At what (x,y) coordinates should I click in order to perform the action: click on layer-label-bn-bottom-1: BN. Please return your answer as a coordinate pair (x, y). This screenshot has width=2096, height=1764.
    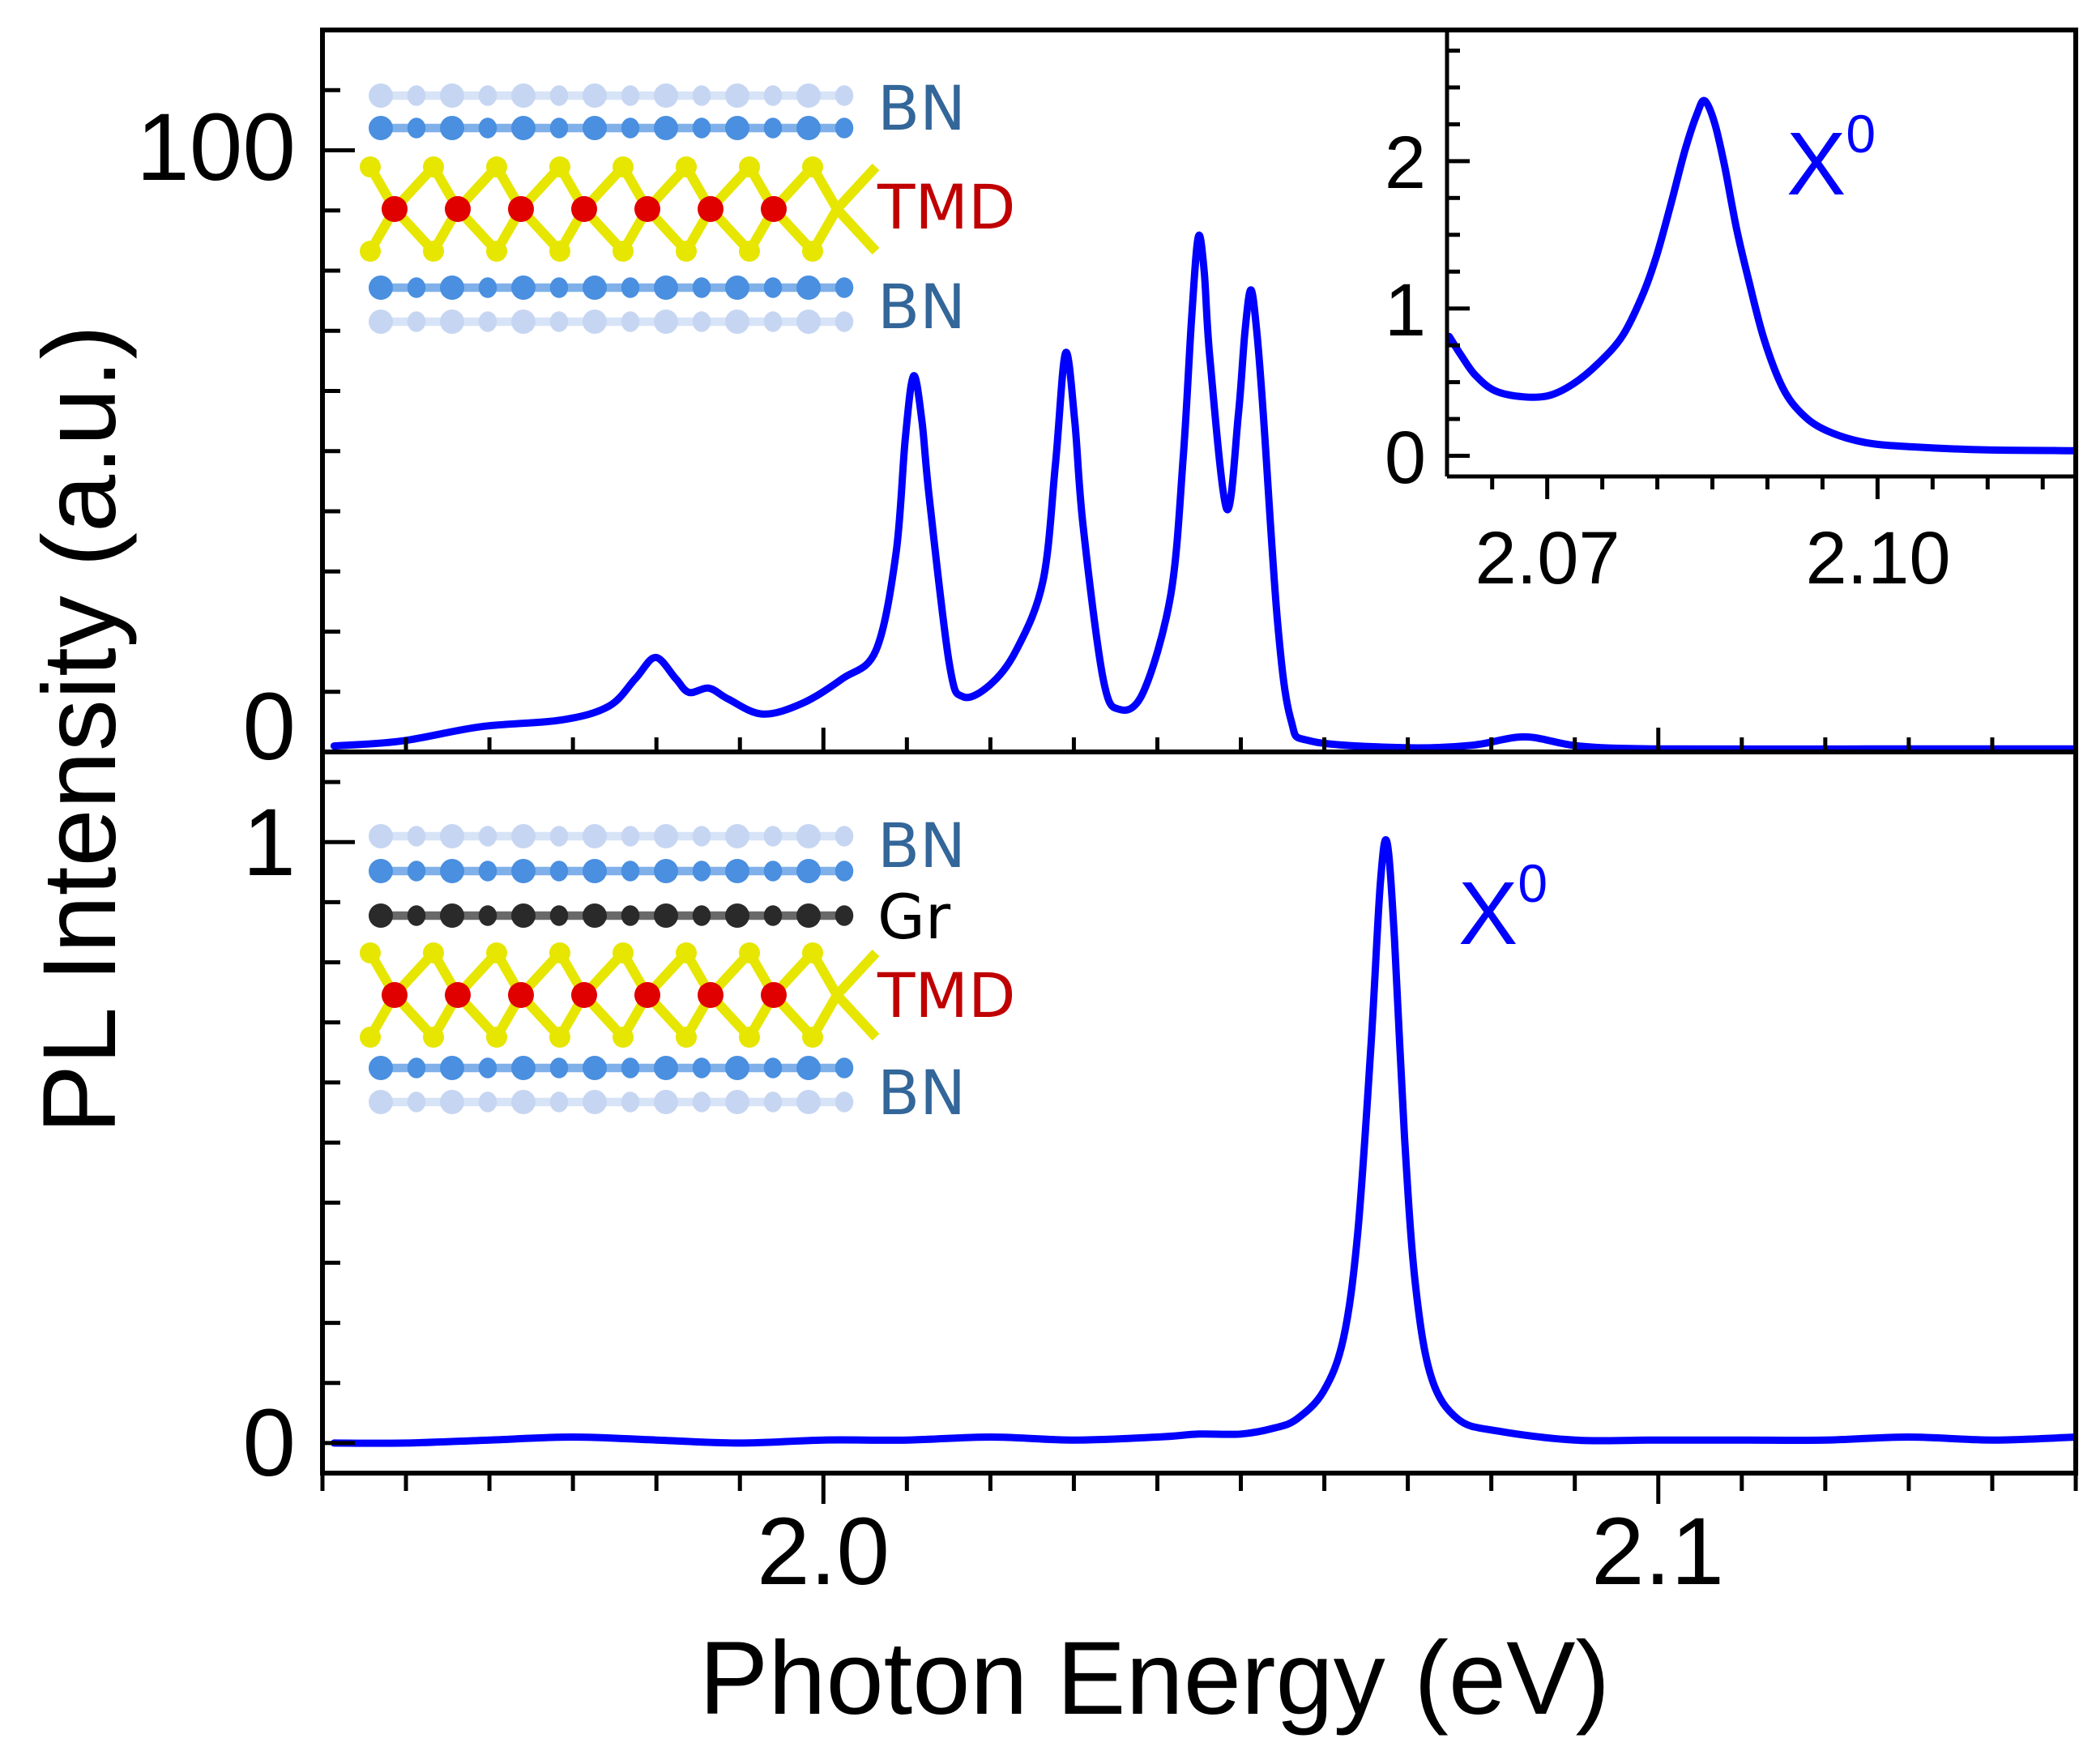
    Looking at the image, I should click on (921, 845).